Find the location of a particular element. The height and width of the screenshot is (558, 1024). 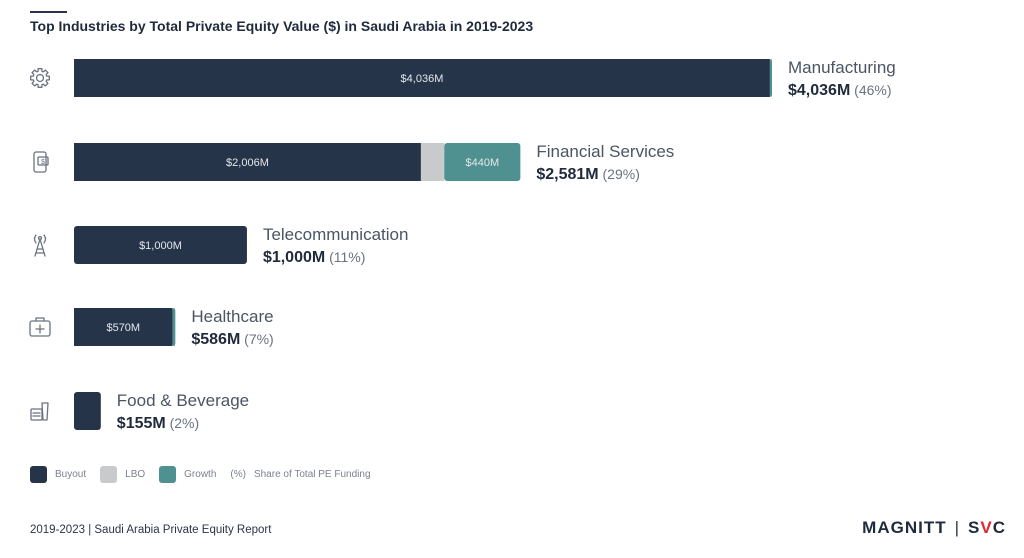

brand-logos: MAGNITT | SVC is located at coordinates (934, 528).